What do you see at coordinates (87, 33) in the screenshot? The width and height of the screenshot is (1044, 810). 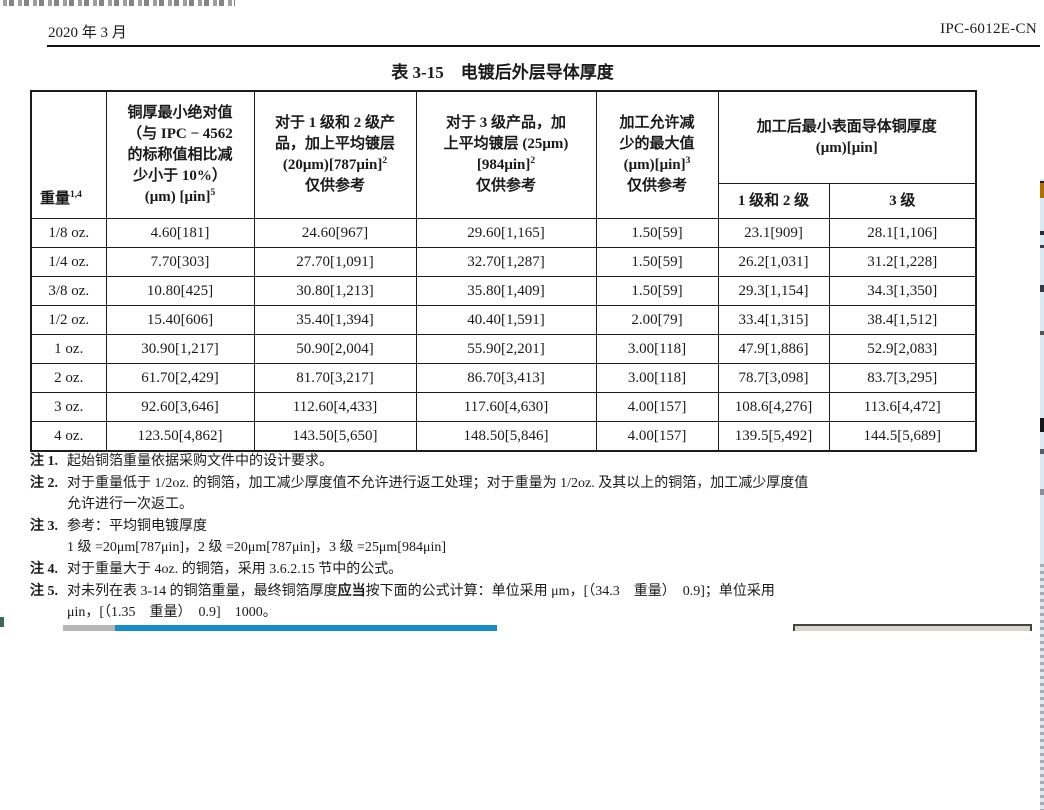 I see `page-header-date: 2020 年 3 月` at bounding box center [87, 33].